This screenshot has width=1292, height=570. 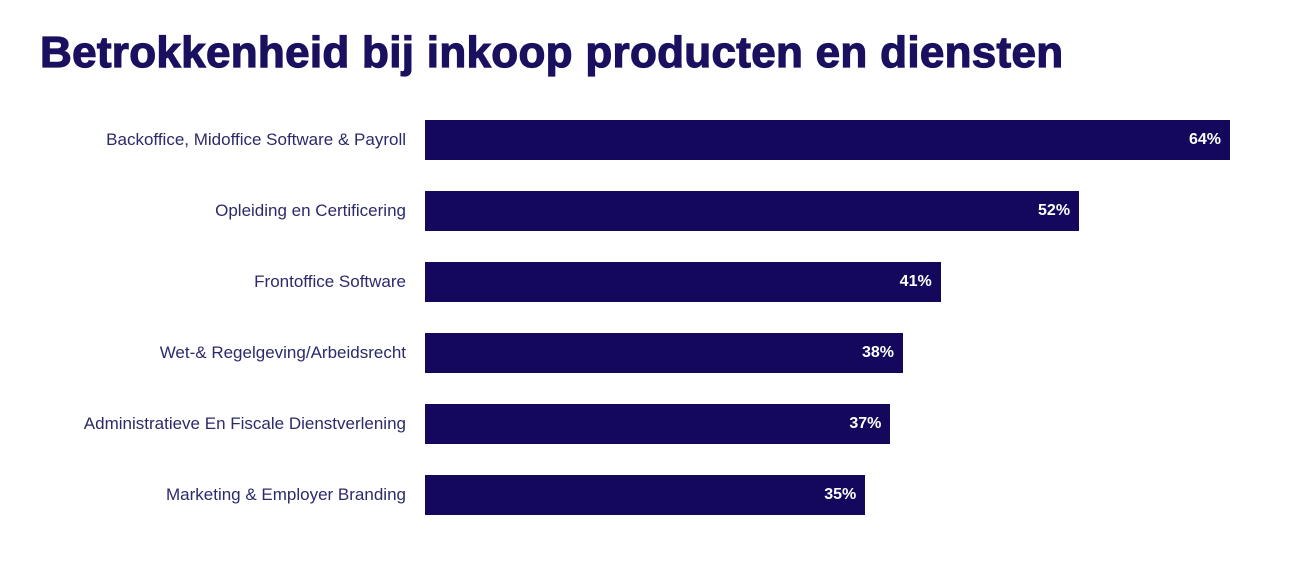 I want to click on category-label: Wet-& Regelgeving/Arbeidsrecht, so click(x=282, y=352).